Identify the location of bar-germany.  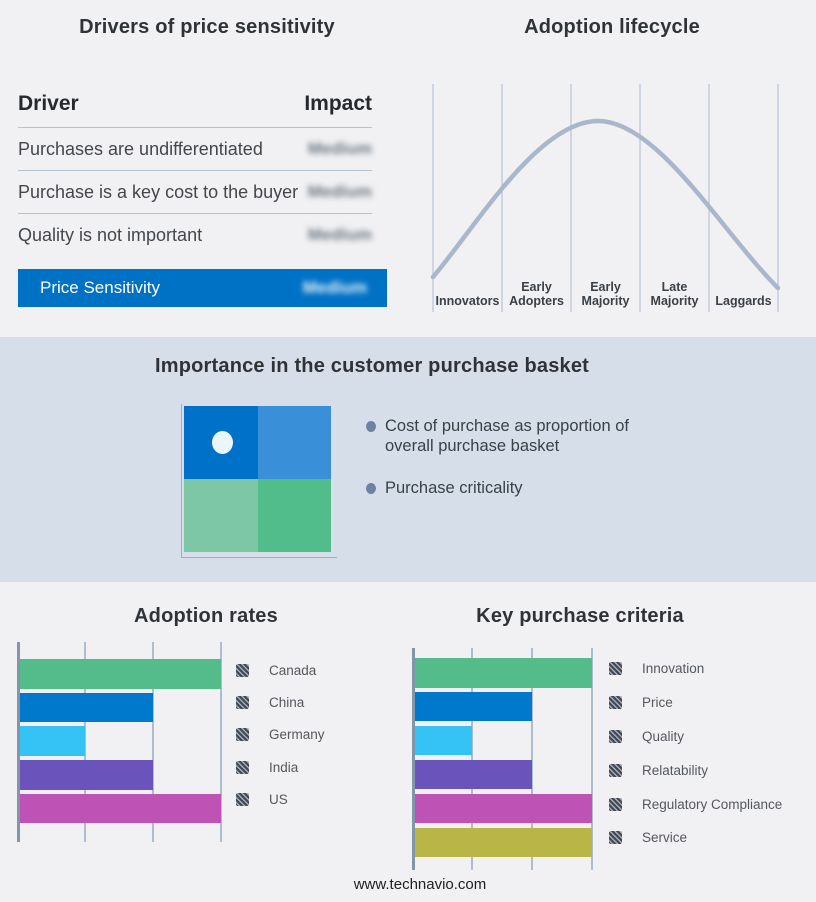
(52, 741).